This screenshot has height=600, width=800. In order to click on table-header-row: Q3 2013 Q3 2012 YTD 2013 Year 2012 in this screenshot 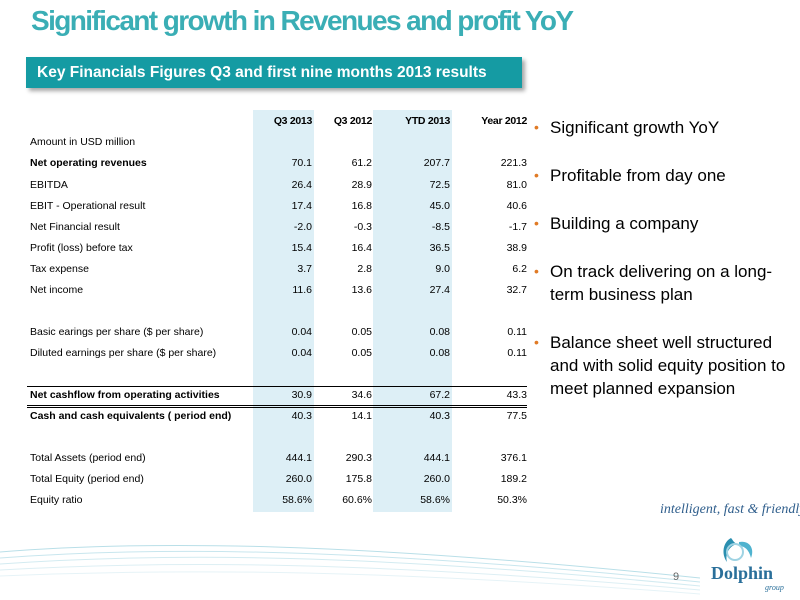, I will do `click(277, 121)`.